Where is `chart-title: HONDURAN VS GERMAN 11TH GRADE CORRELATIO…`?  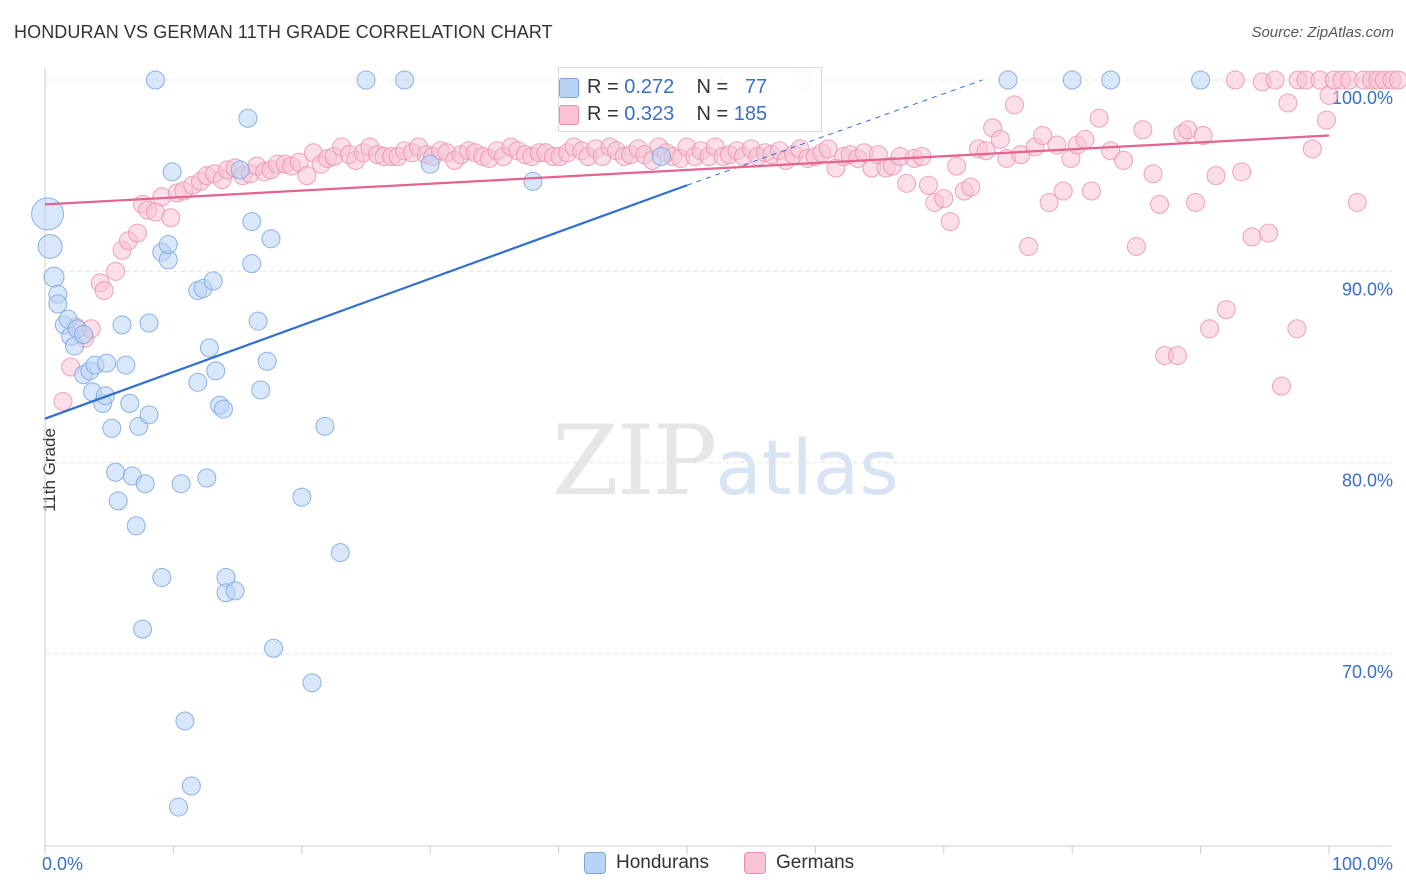 chart-title: HONDURAN VS GERMAN 11TH GRADE CORRELATIO… is located at coordinates (283, 32).